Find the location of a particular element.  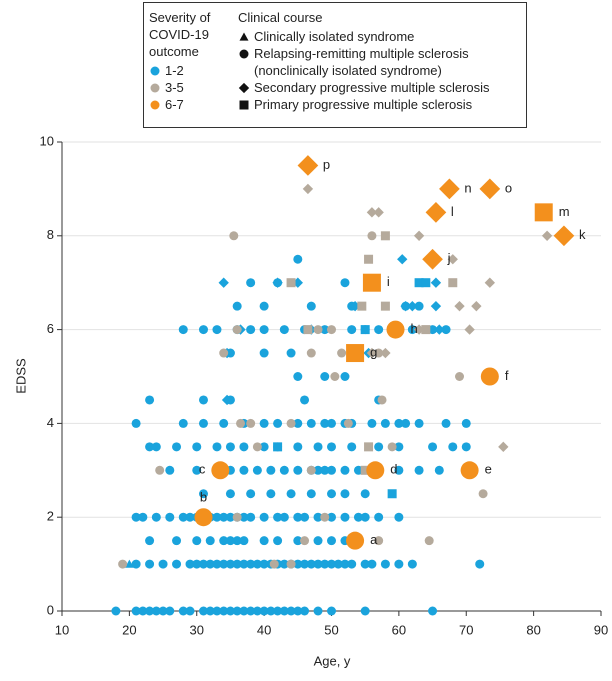

point-label: j is located at coordinates (449, 258).